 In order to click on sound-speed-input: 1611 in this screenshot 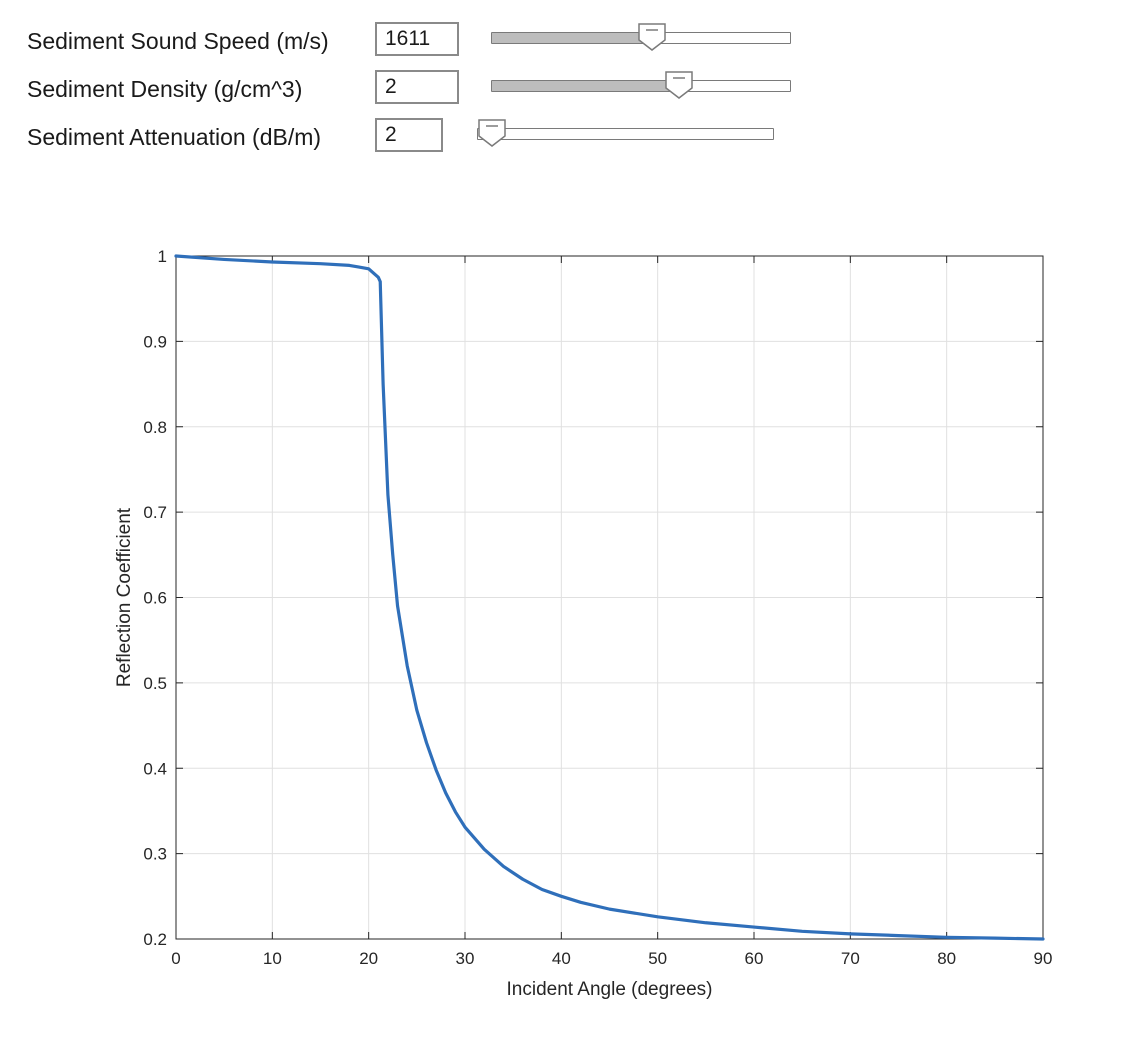, I will do `click(417, 39)`.